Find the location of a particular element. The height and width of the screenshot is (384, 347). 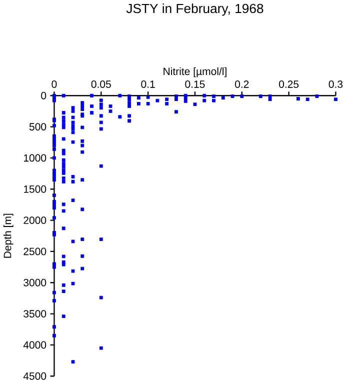

y-tick-label: 2000 is located at coordinates (35, 220).